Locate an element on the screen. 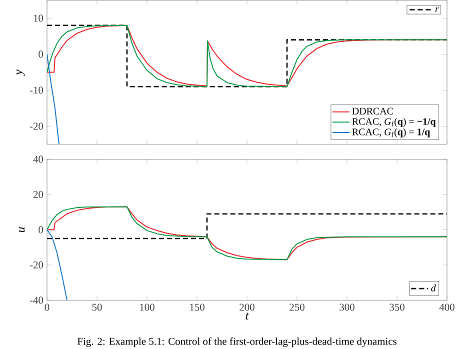  x-tick-label: 350 is located at coordinates (397, 307).